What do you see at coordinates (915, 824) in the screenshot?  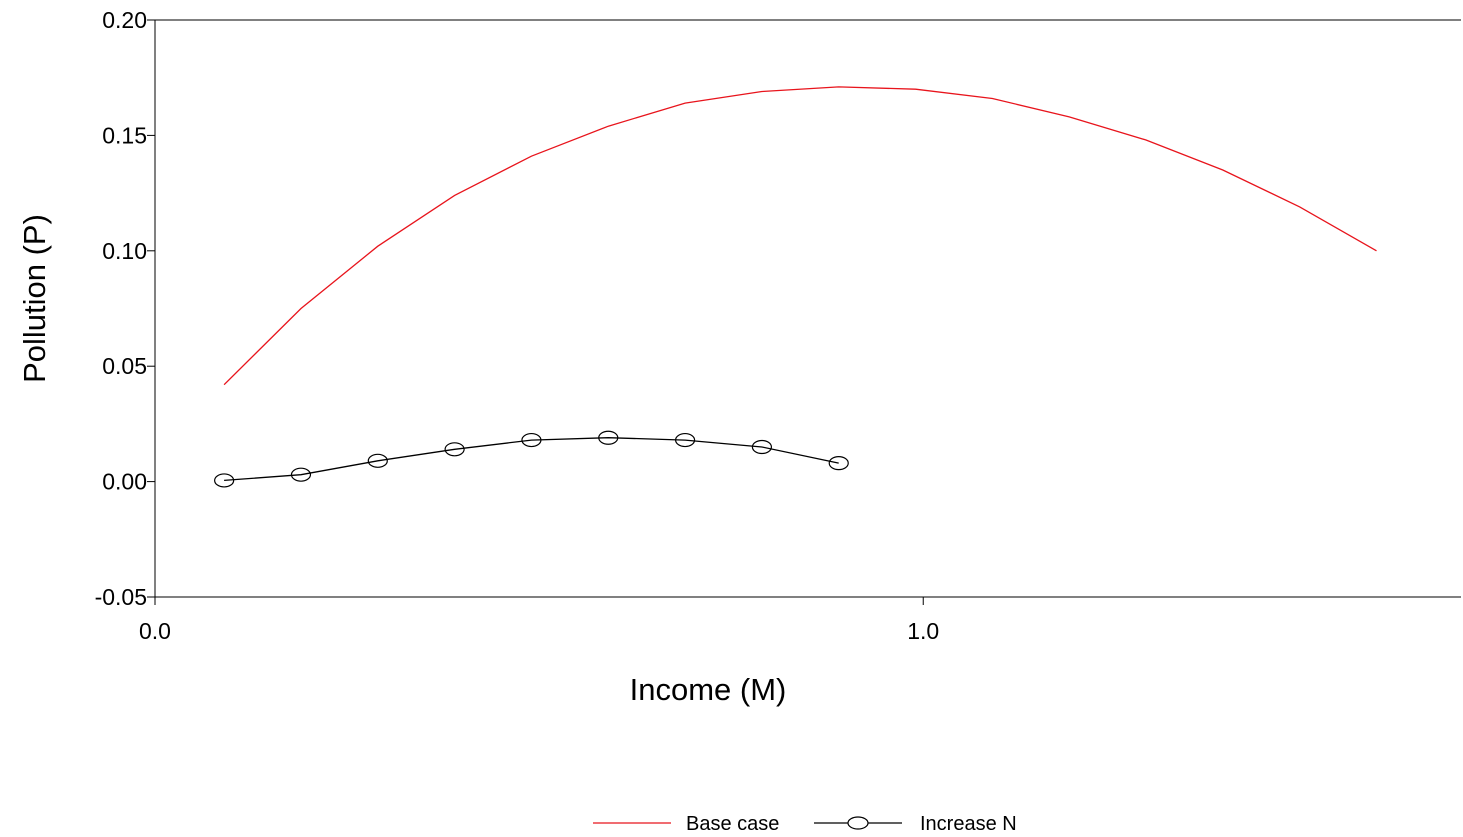 I see `legend-item-increase-n: Increase N` at bounding box center [915, 824].